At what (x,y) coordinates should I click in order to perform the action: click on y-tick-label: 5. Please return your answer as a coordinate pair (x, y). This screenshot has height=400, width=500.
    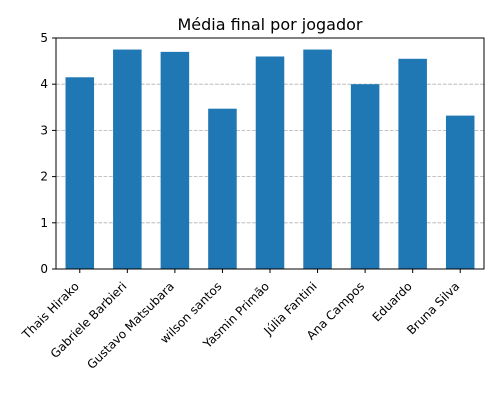
    Looking at the image, I should click on (44, 38).